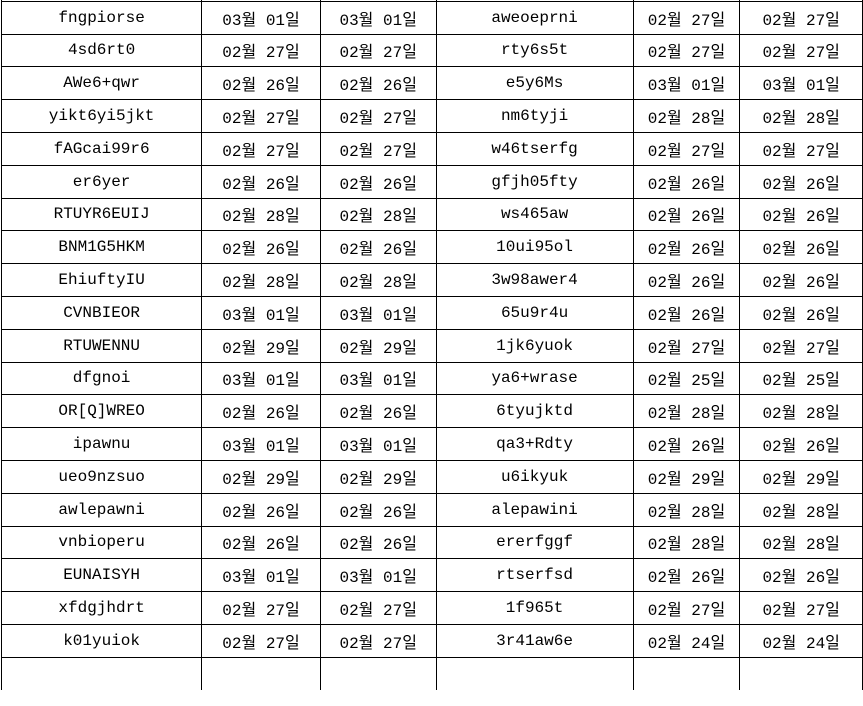  What do you see at coordinates (101, 608) in the screenshot?
I see `name-cell: xfdgjhdrt` at bounding box center [101, 608].